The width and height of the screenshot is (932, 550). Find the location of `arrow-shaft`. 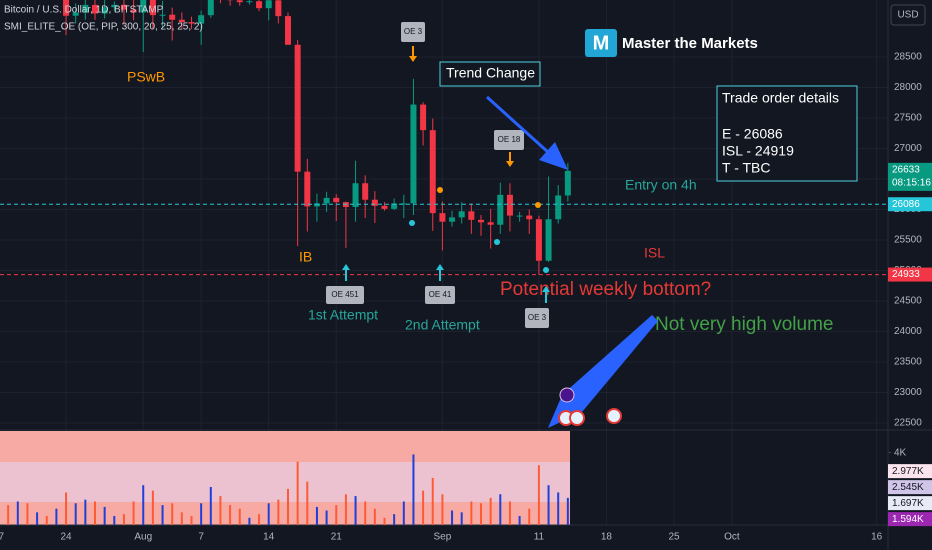

arrow-shaft is located at coordinates (610, 363).